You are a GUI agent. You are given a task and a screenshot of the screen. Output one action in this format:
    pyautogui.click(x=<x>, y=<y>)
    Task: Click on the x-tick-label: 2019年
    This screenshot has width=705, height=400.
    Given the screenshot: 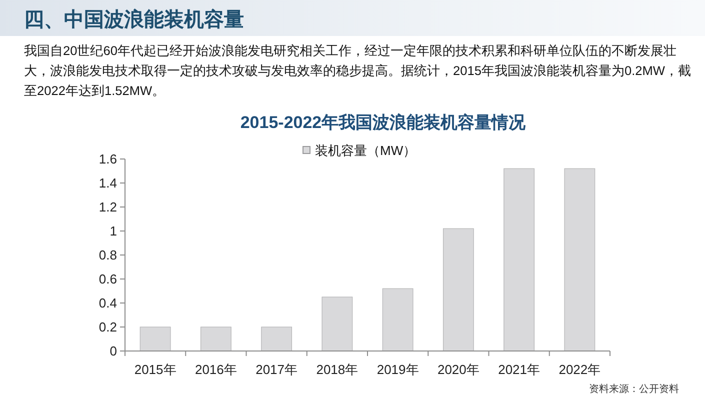 What is the action you would take?
    pyautogui.click(x=397, y=369)
    